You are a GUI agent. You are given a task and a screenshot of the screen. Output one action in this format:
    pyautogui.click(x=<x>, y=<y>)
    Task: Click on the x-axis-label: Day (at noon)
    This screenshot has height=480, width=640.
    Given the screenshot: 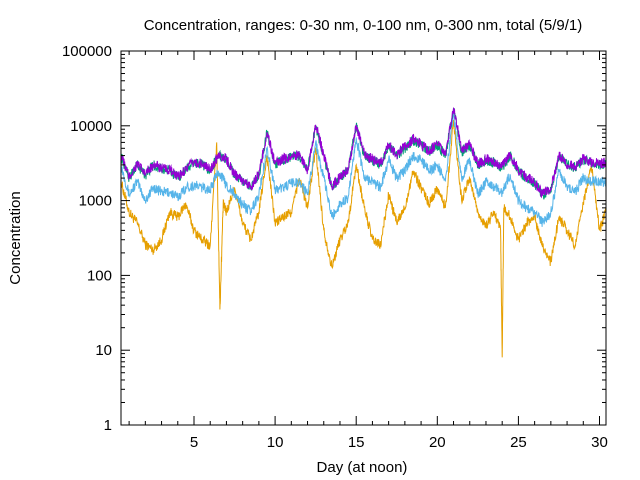 What is the action you would take?
    pyautogui.click(x=362, y=467)
    